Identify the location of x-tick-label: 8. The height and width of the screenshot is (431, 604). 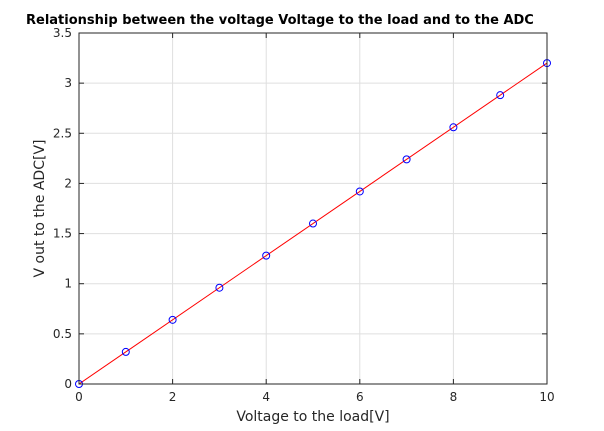
(454, 397).